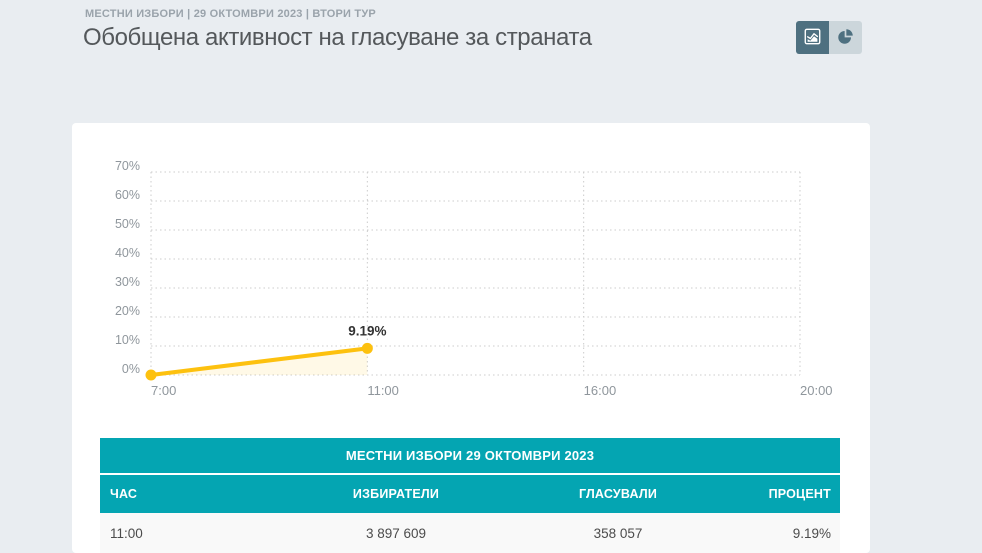 The width and height of the screenshot is (982, 553). I want to click on column-header-0: ЧАС, so click(124, 494).